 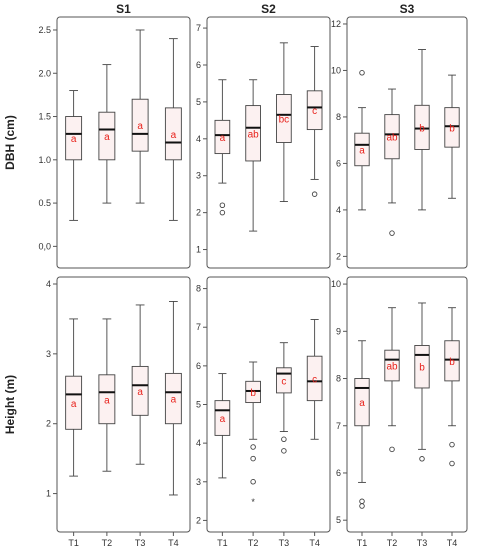 I want to click on panel-s1-dbh-box-t4-iqr, so click(x=173, y=134).